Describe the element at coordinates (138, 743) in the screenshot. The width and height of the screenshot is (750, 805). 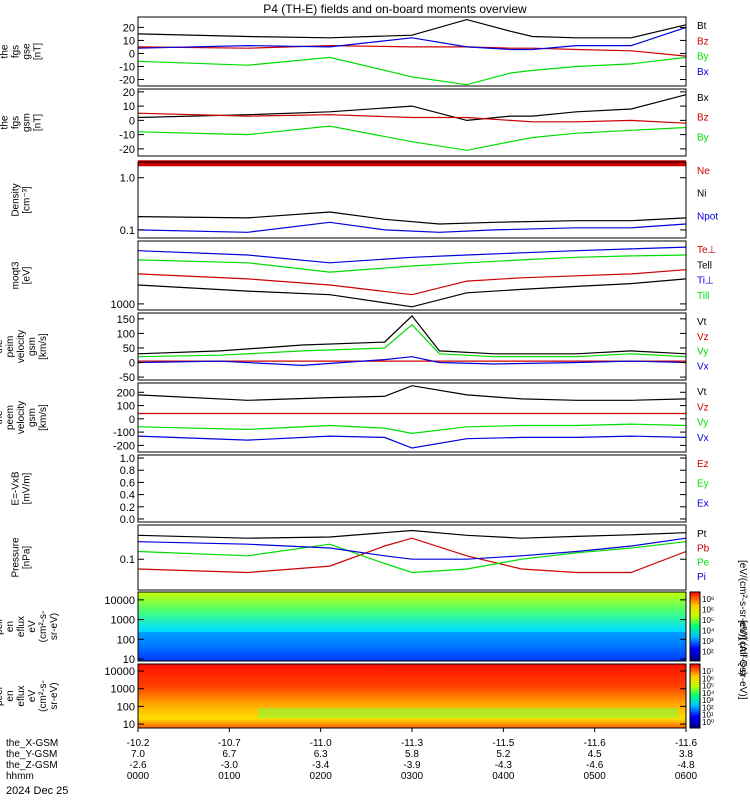
I see `x-tick-label: -10.2` at that location.